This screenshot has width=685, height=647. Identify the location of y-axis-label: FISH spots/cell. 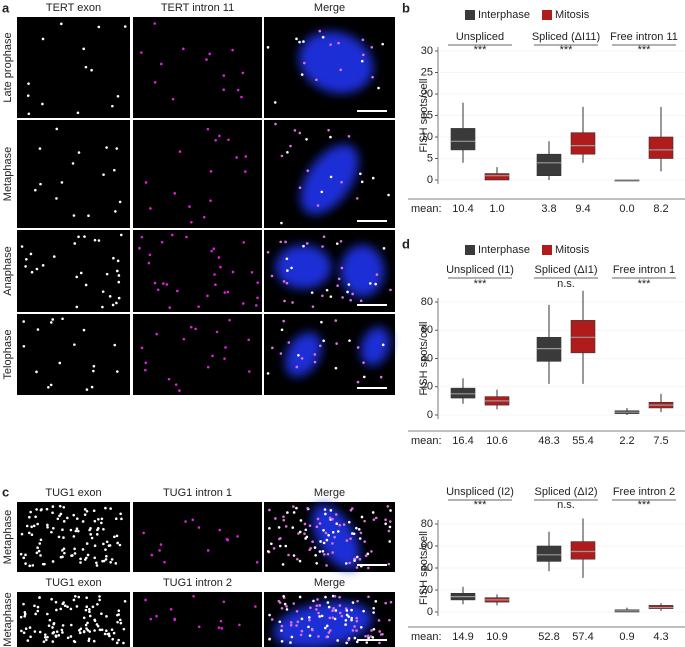
(424, 116).